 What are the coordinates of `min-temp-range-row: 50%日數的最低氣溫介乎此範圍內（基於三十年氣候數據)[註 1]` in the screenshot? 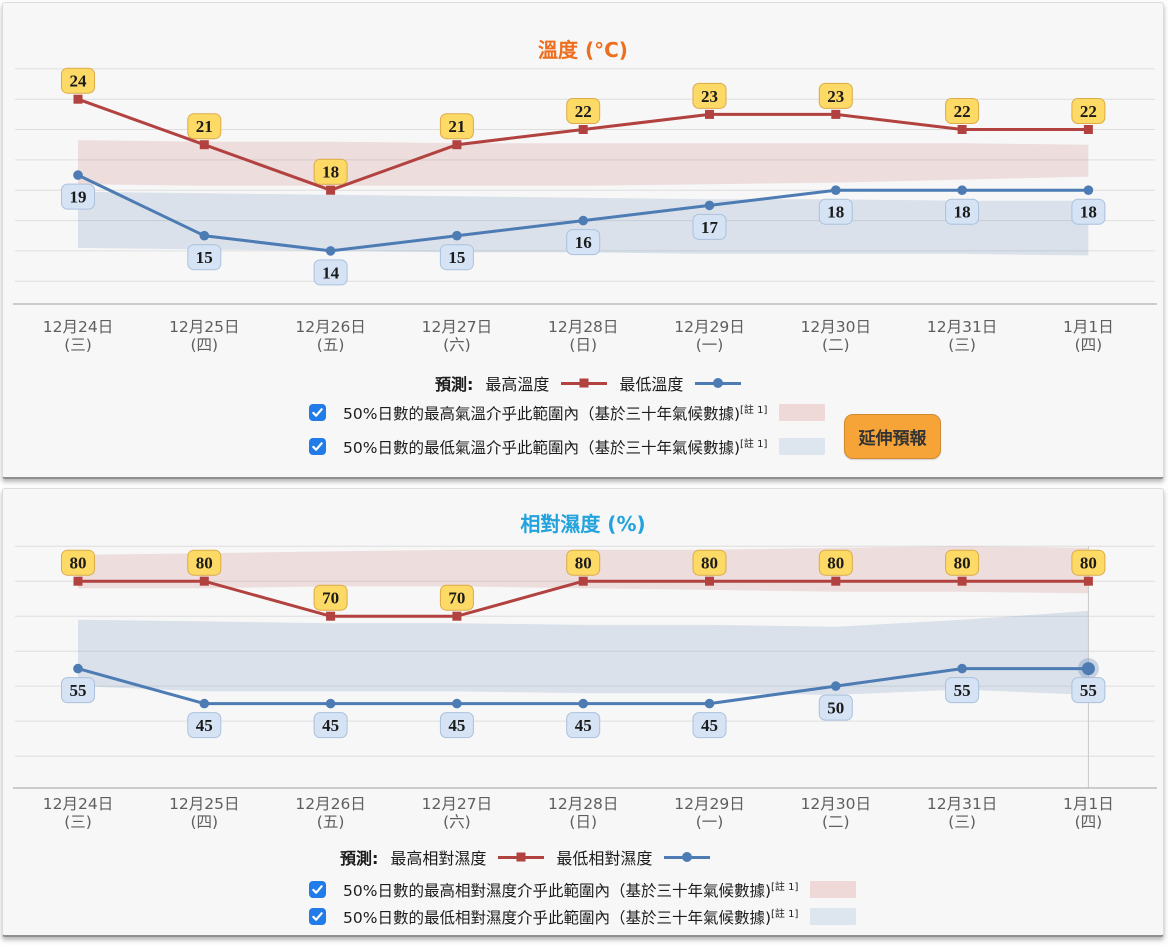 It's located at (567, 446).